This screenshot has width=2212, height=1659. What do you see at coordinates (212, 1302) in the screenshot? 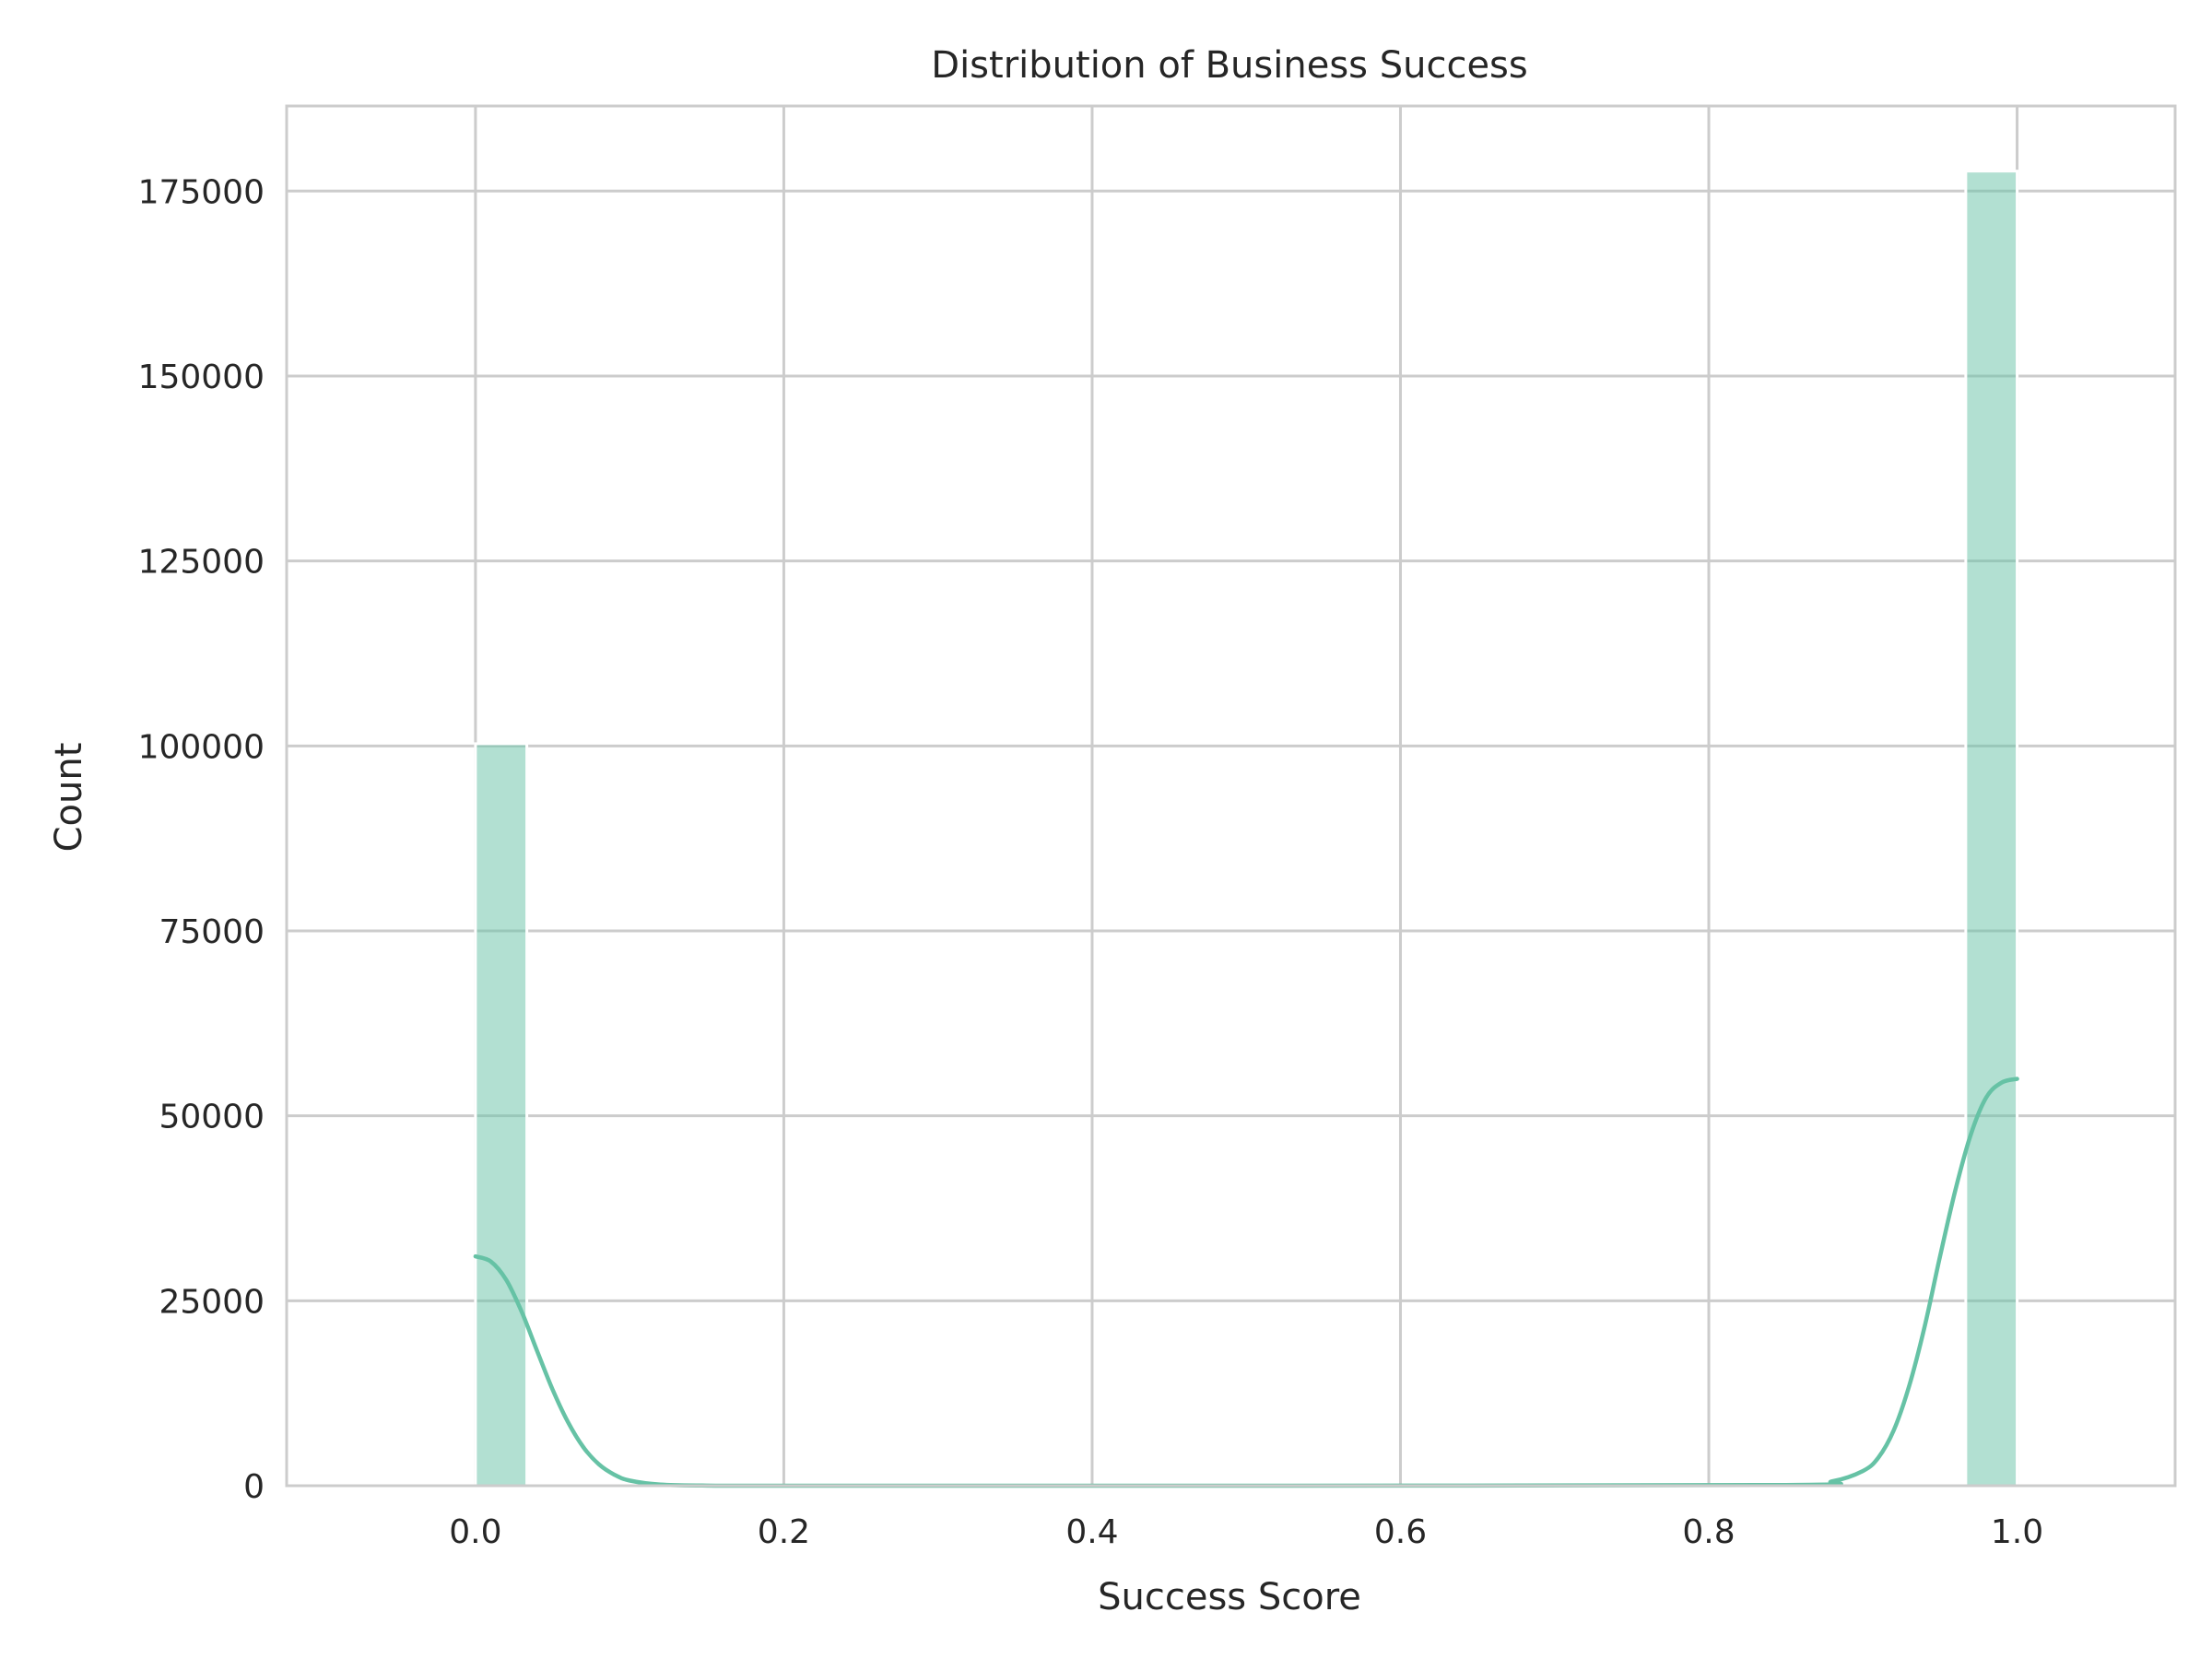
I see `y-tick-label: 25000` at bounding box center [212, 1302].